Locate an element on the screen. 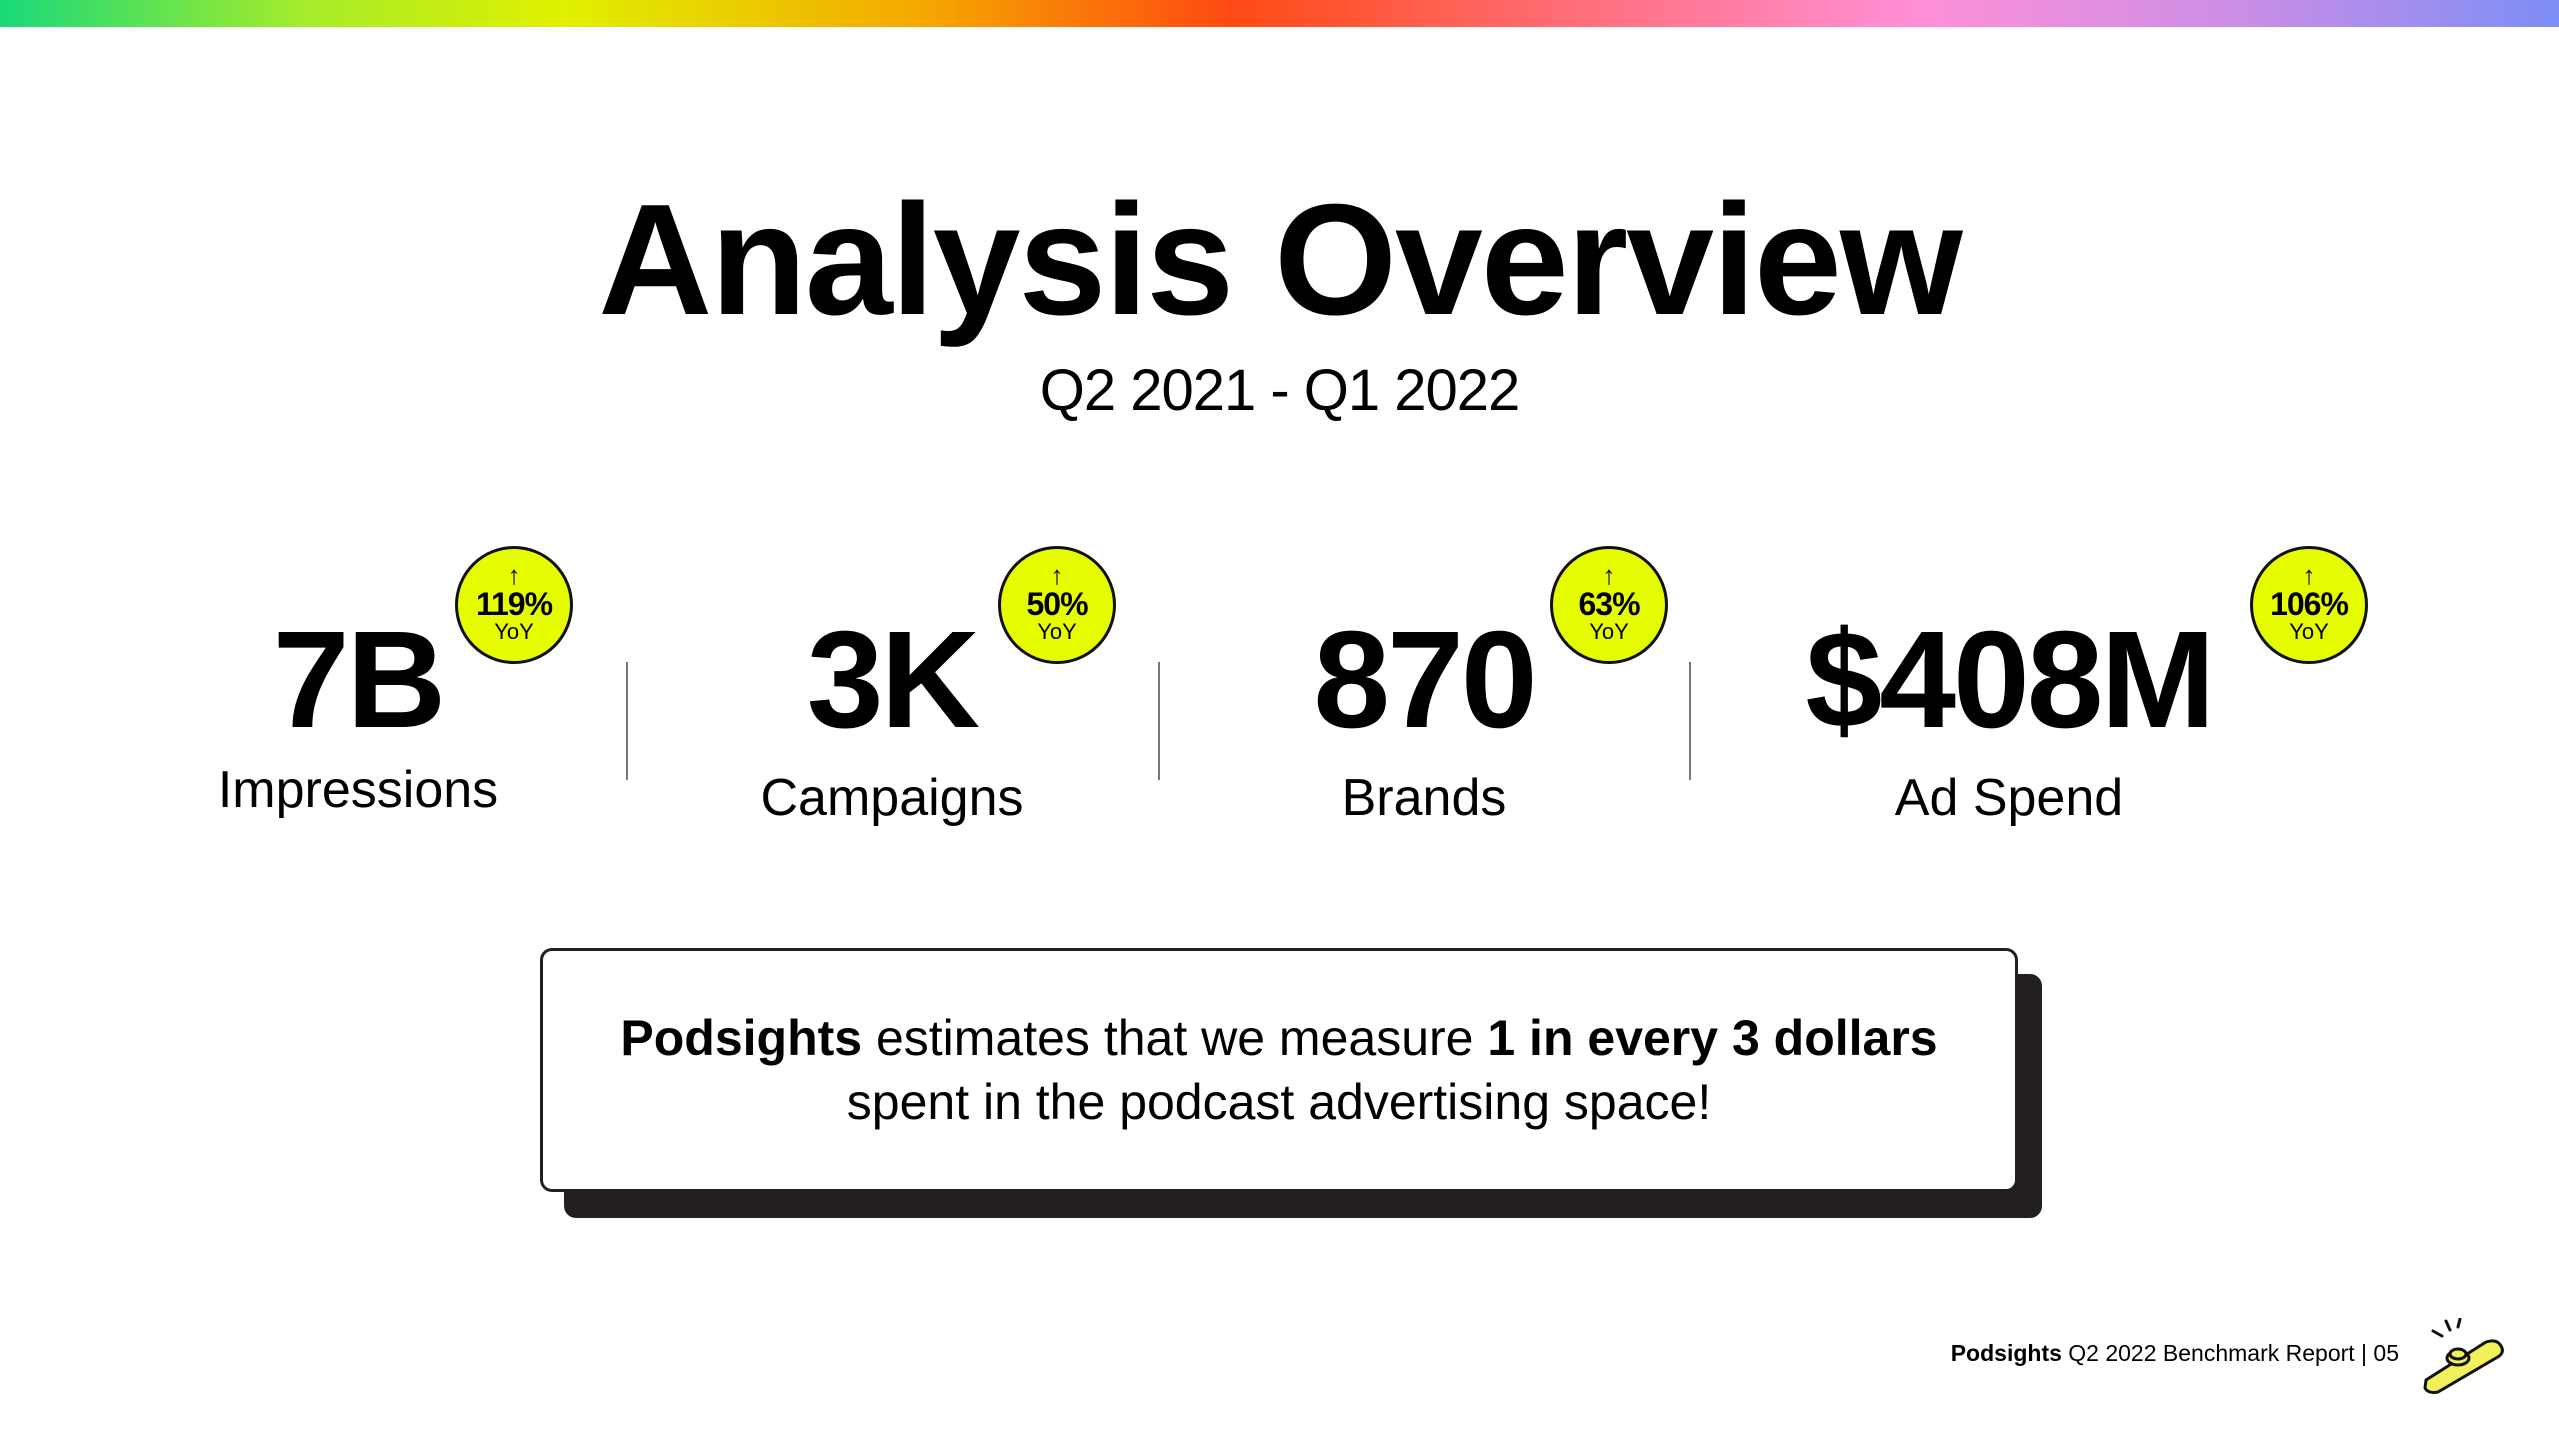 The image size is (2559, 1439). yoy-percent: 63% is located at coordinates (1609, 604).